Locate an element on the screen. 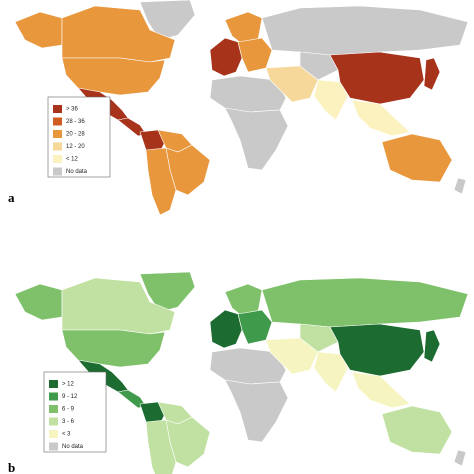 Image resolution: width=474 pixels, height=474 pixels. legend-label: 12 - 20 is located at coordinates (75, 147).